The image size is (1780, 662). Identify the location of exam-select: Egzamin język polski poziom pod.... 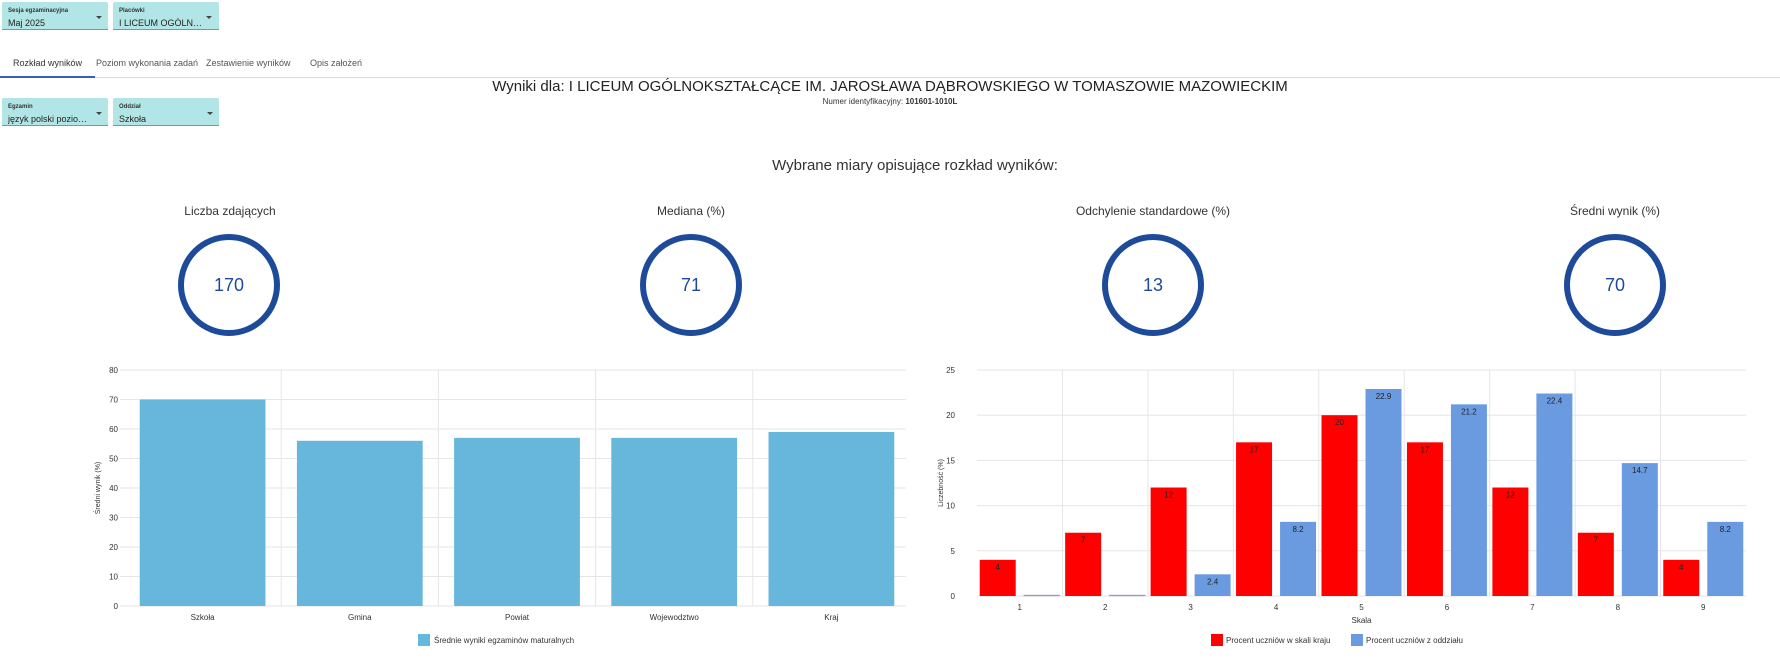
(55, 112).